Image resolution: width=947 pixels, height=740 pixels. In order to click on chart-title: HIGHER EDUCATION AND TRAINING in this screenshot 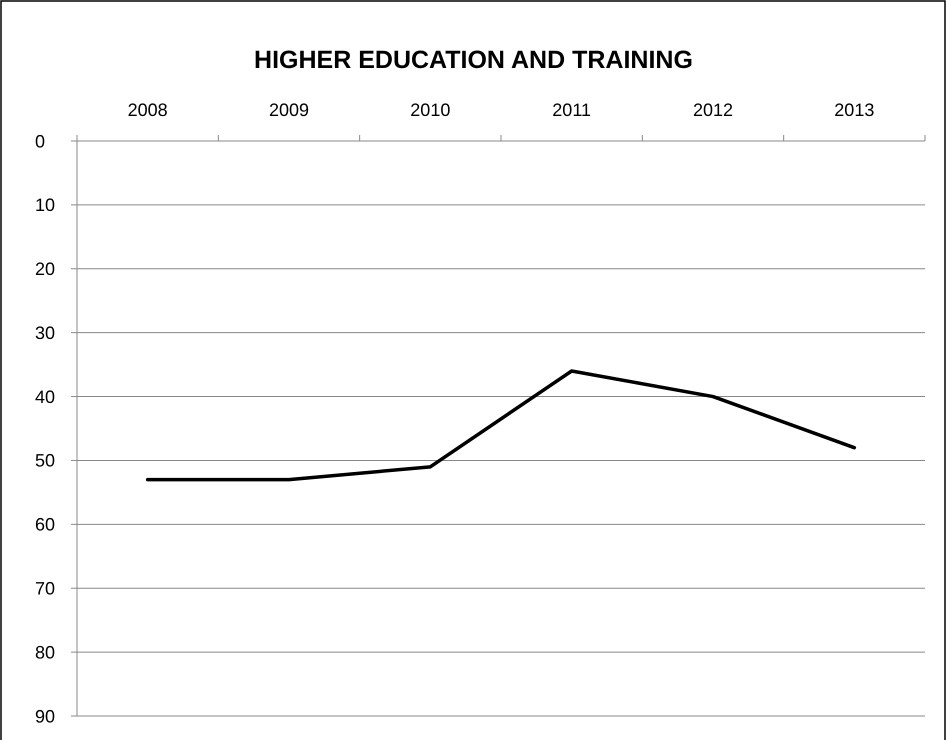, I will do `click(473, 60)`.